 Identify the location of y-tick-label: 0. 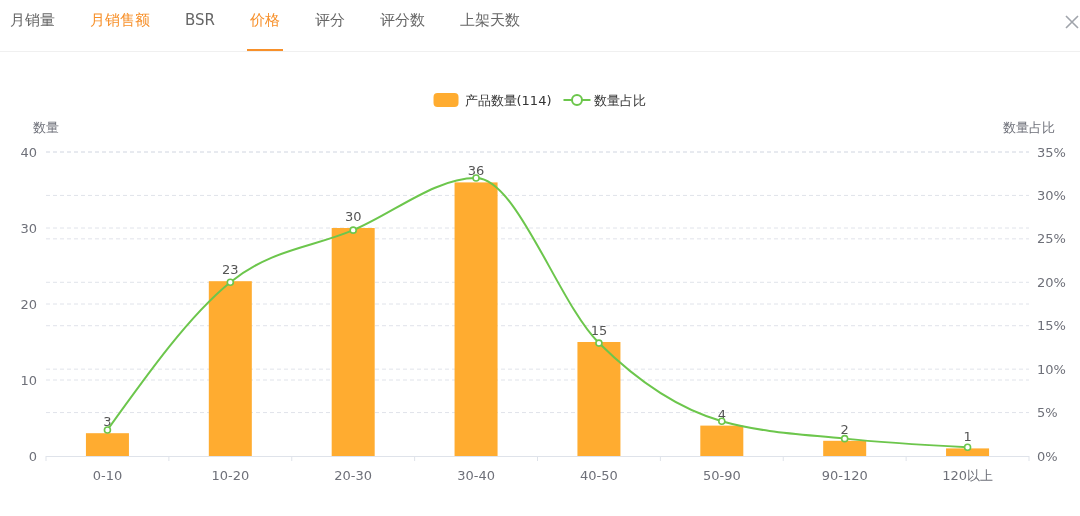
(32, 456).